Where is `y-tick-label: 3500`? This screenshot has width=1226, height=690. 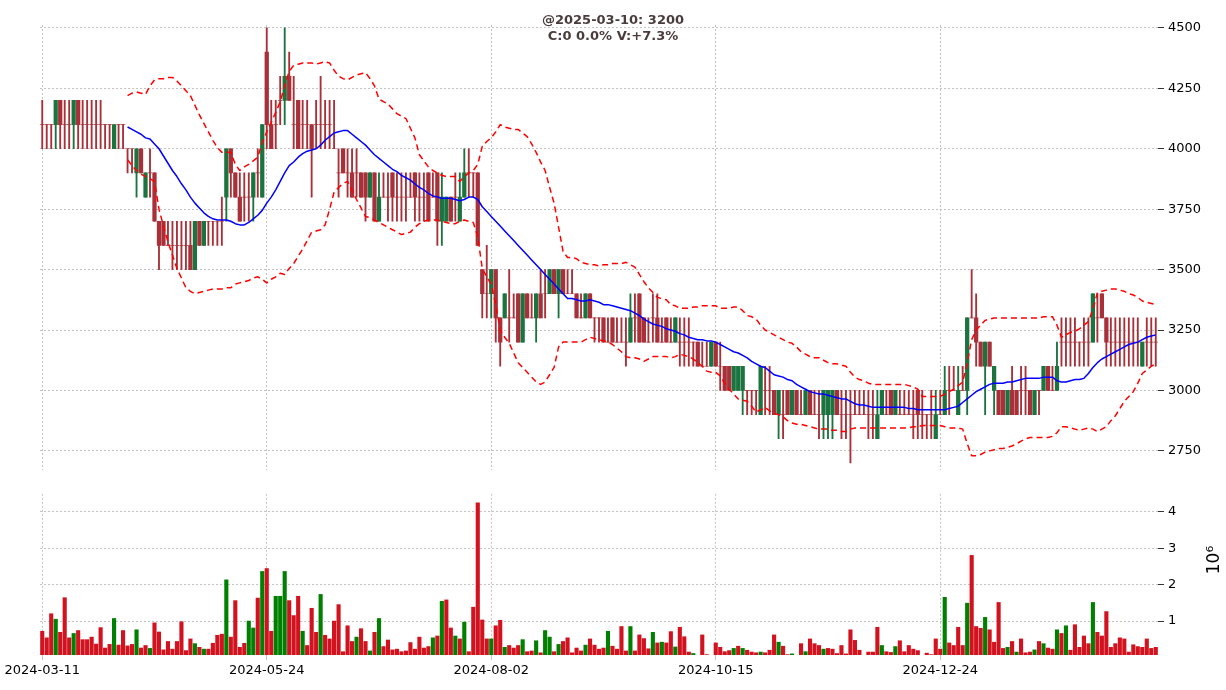 y-tick-label: 3500 is located at coordinates (1185, 268).